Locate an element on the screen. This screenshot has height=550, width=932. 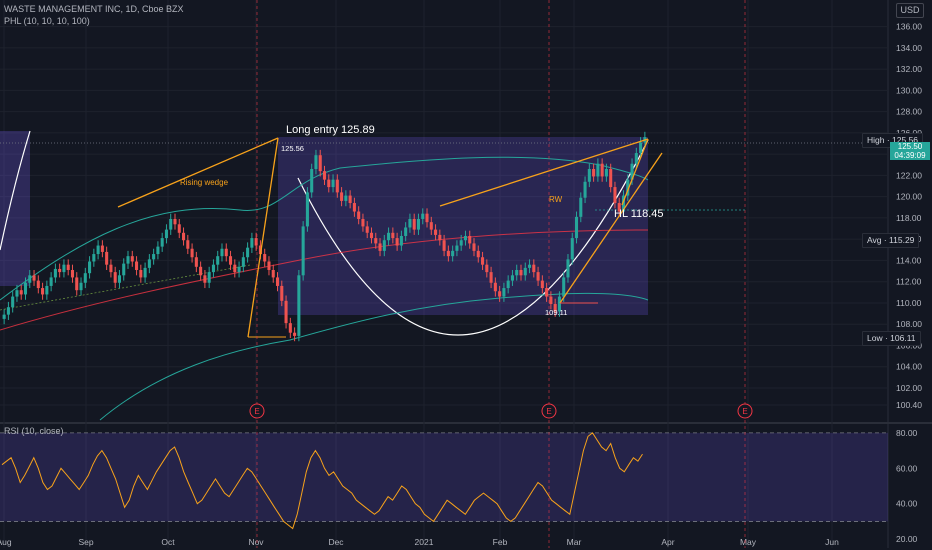
symbol-title: WASTE MANAGEMENT INC, 1D, Cboe BZX is located at coordinates (94, 9).